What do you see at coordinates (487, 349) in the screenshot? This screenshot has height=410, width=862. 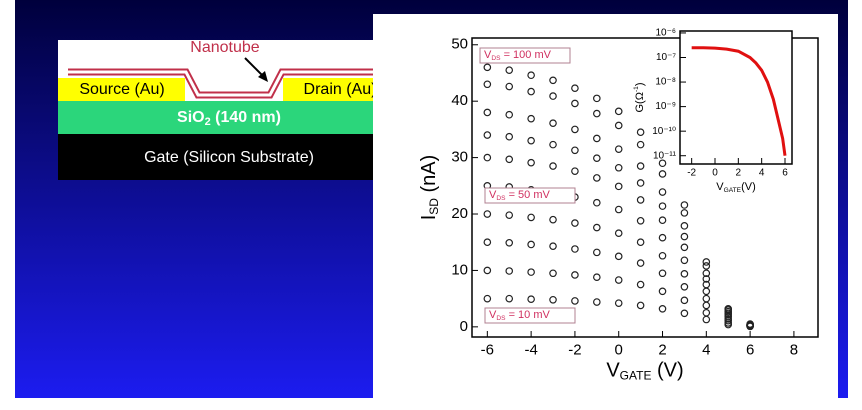 I see `x-tick-label: -6` at bounding box center [487, 349].